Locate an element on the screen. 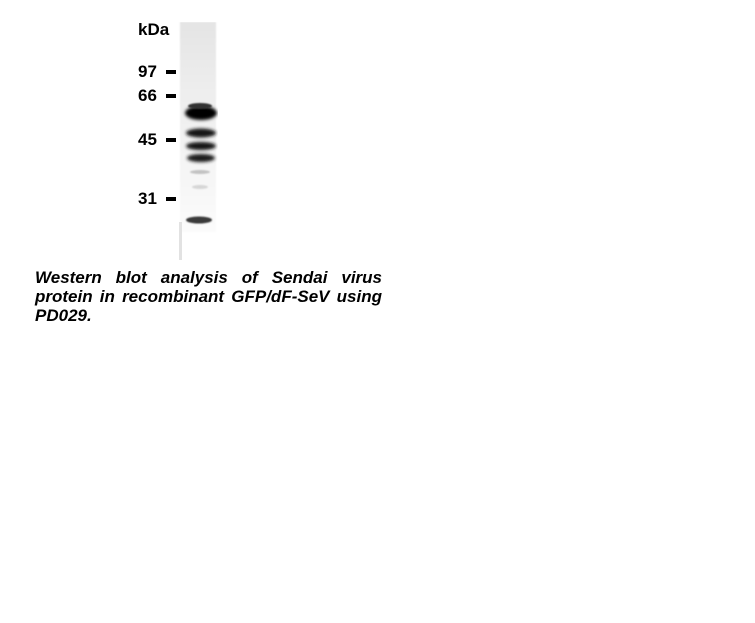 This screenshot has height=623, width=755. marker-label: 45 is located at coordinates (147, 139).